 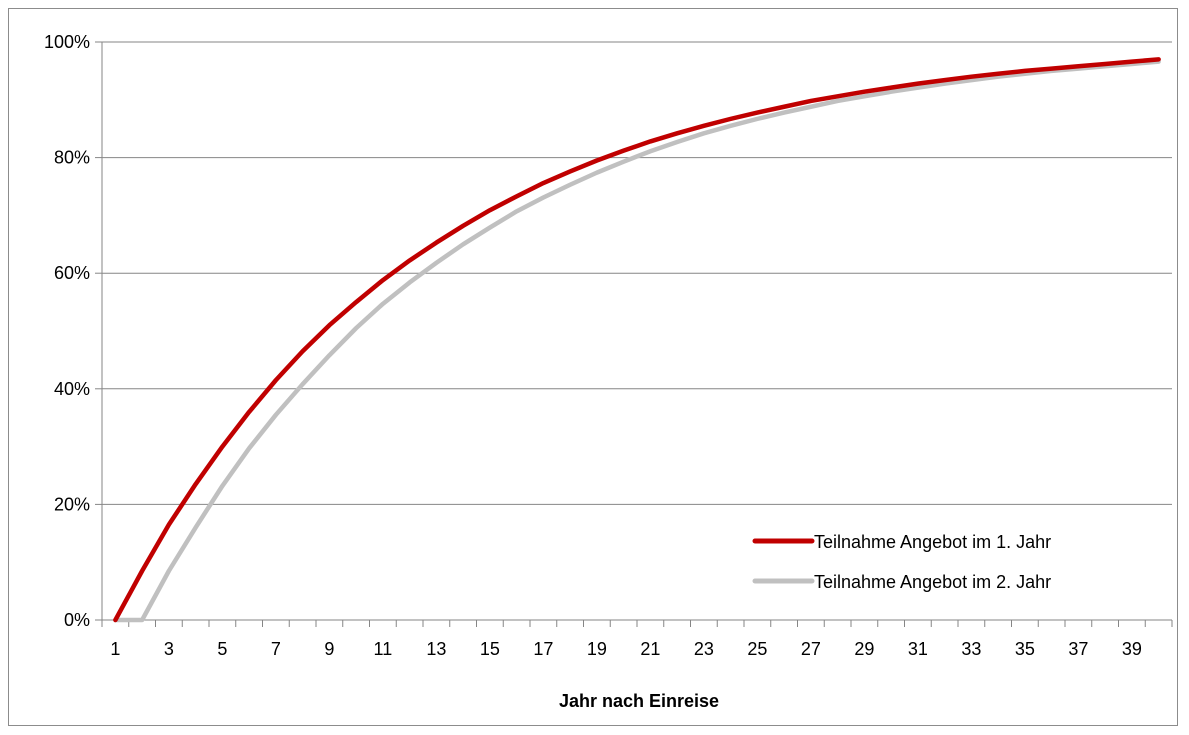 I want to click on x-tick-label: 31, so click(x=918, y=649).